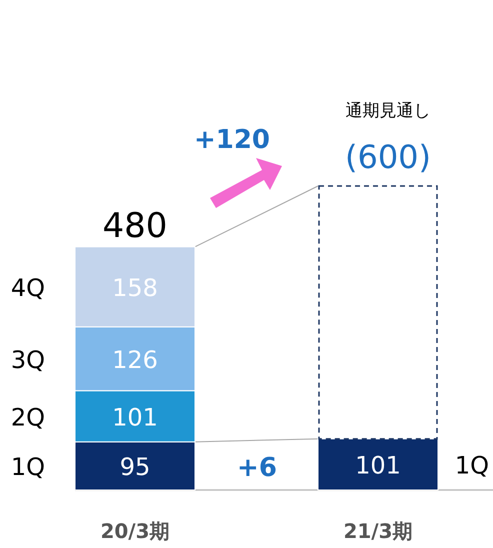 This screenshot has width=493, height=548. Describe the element at coordinates (135, 466) in the screenshot. I see `data-label: 95` at that location.